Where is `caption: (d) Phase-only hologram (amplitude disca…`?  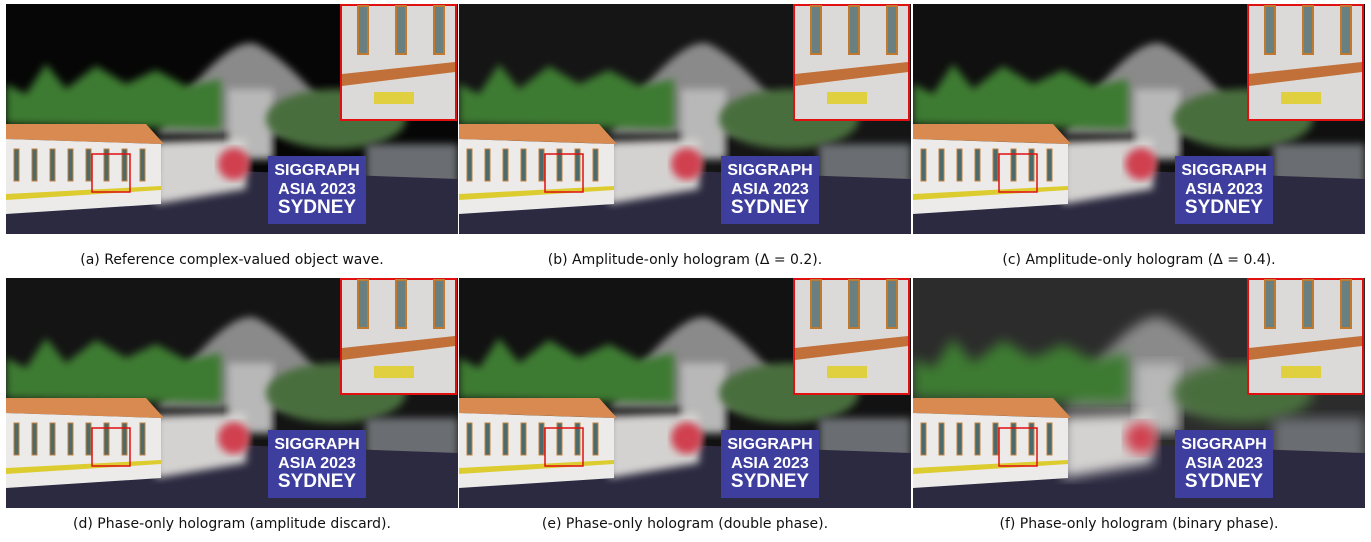 caption: (d) Phase-only hologram (amplitude disca… is located at coordinates (232, 524).